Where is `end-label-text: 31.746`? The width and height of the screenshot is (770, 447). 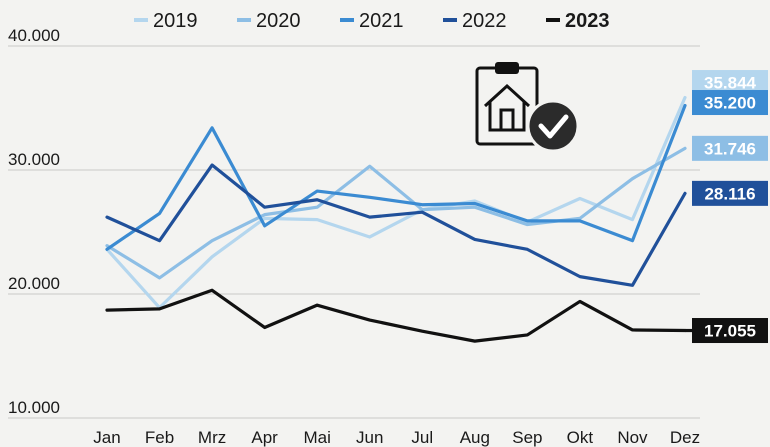 end-label-text: 31.746 is located at coordinates (730, 148).